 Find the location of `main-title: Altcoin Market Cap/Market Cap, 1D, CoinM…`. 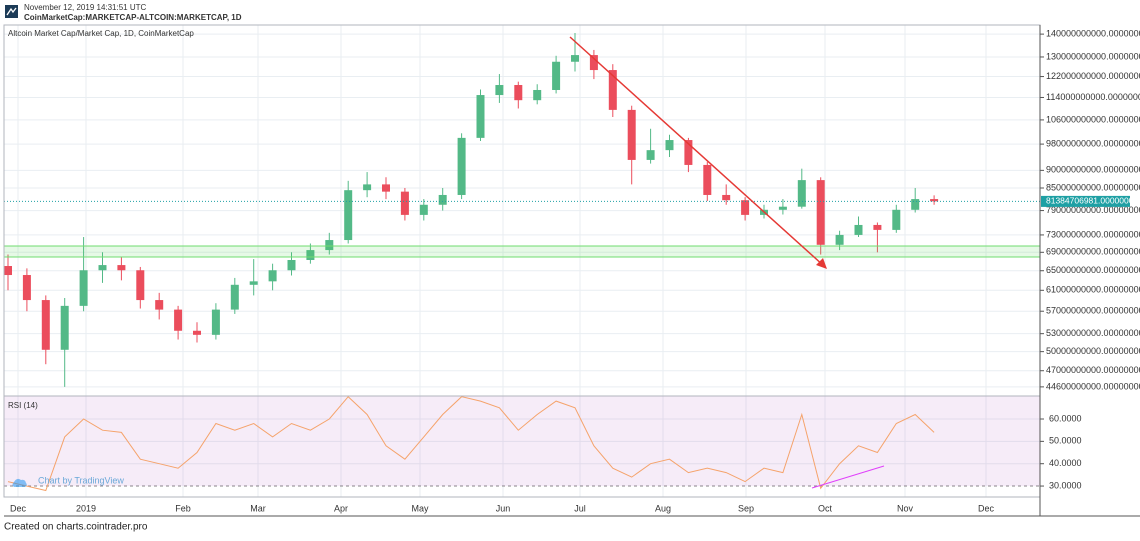

main-title: Altcoin Market Cap/Market Cap, 1D, CoinM… is located at coordinates (101, 33).